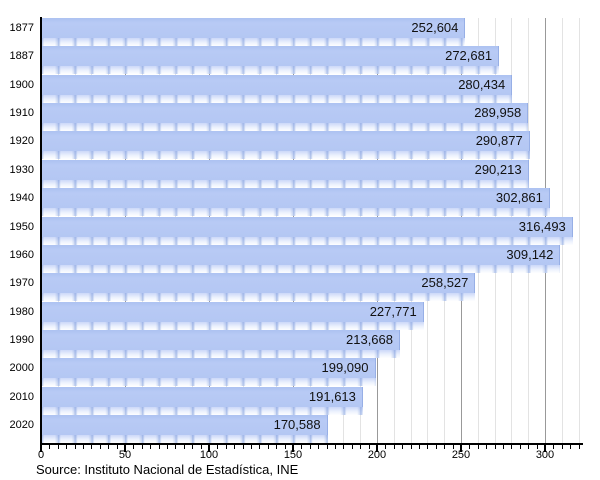 Image resolution: width=600 pixels, height=480 pixels. I want to click on y-axis-label: 1940, so click(21, 198).